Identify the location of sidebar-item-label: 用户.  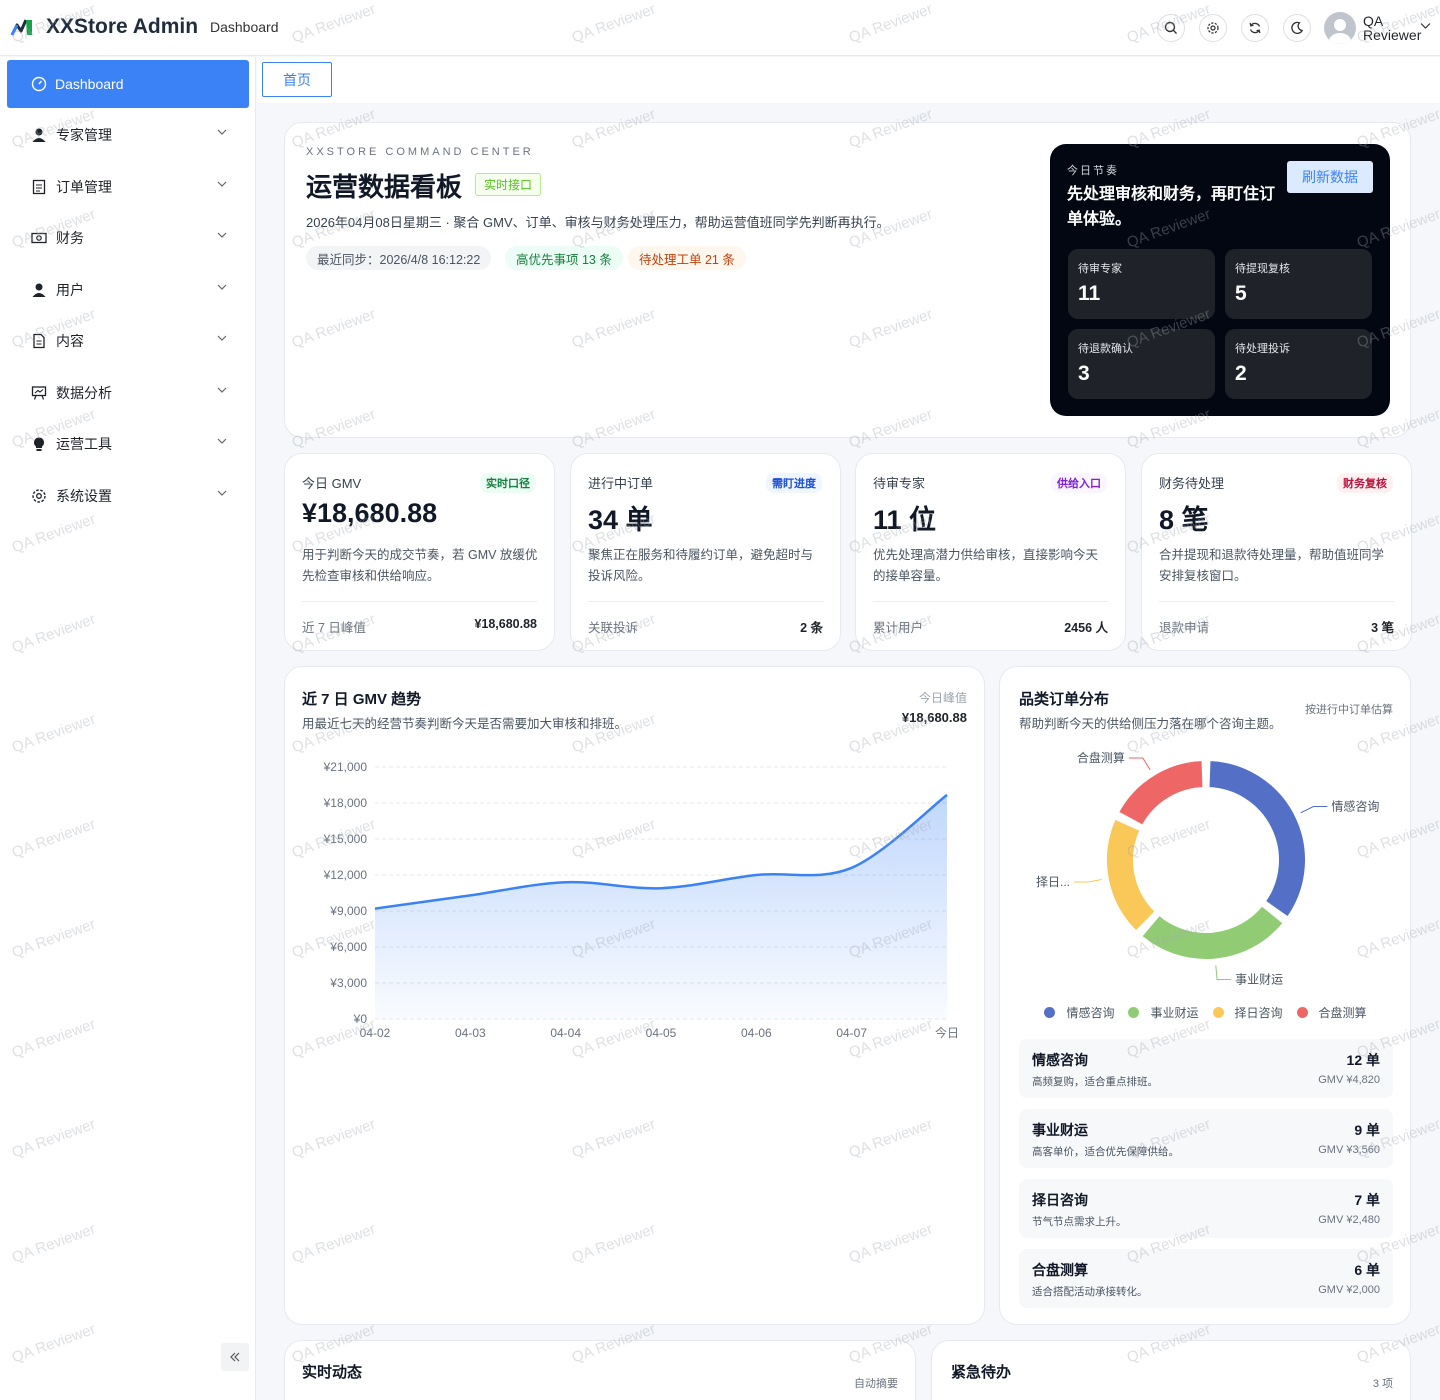
(70, 290).